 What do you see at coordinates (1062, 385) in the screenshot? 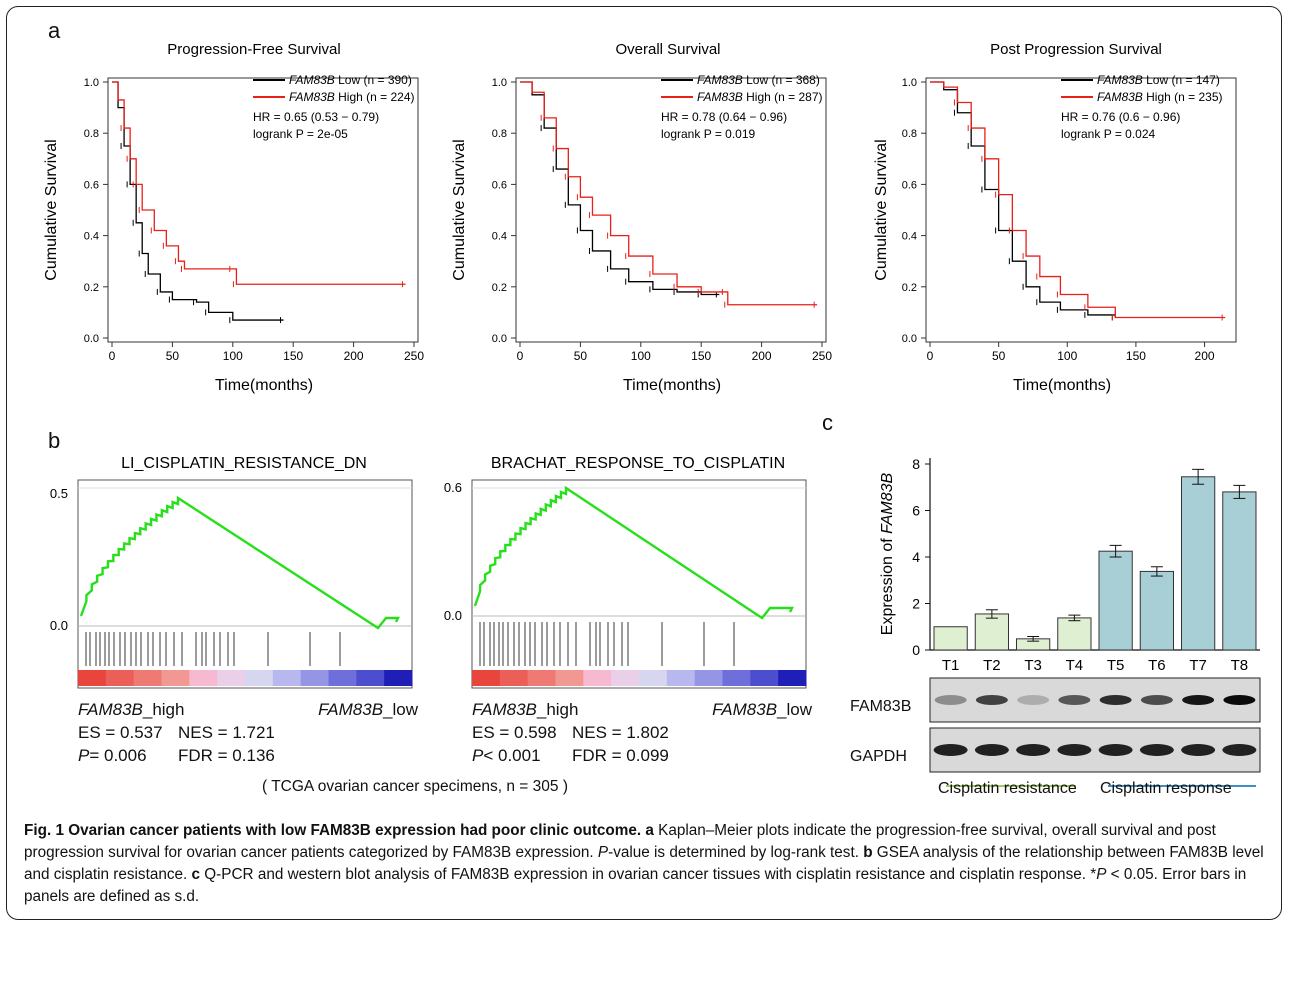
I see `km-xlabel: Time(months)` at bounding box center [1062, 385].